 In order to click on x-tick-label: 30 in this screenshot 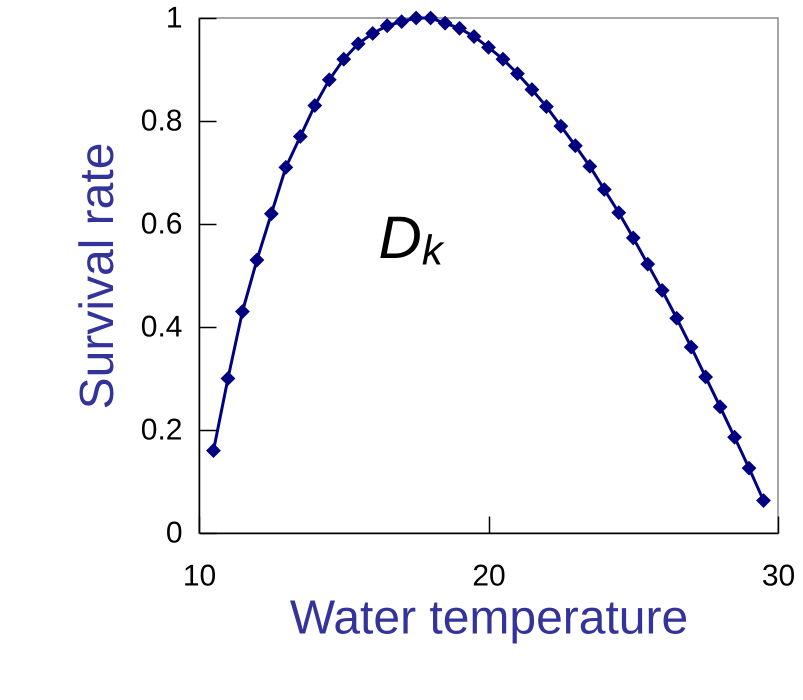, I will do `click(779, 576)`.